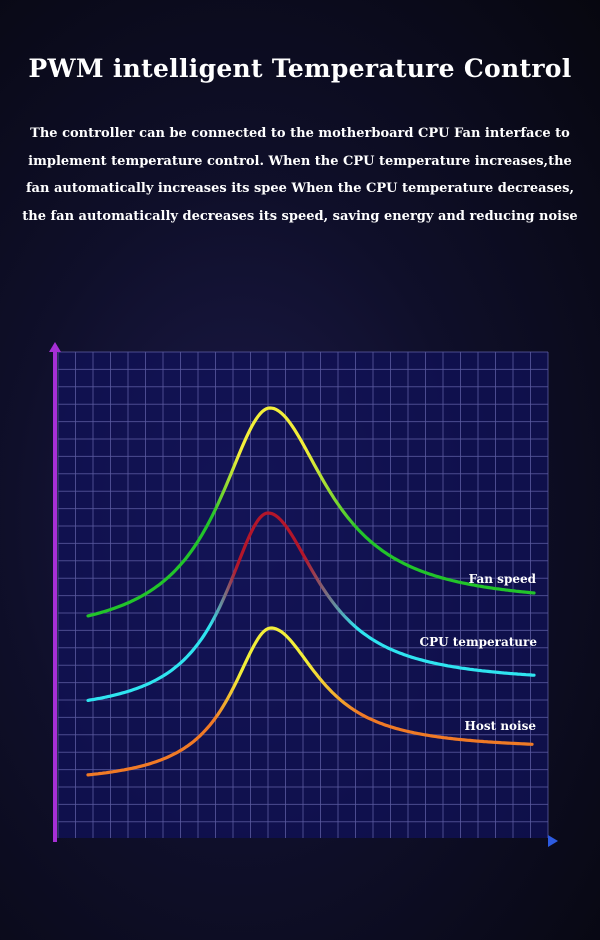 This screenshot has height=940, width=600. What do you see at coordinates (553, 841) in the screenshot?
I see `x-axis-arrow` at bounding box center [553, 841].